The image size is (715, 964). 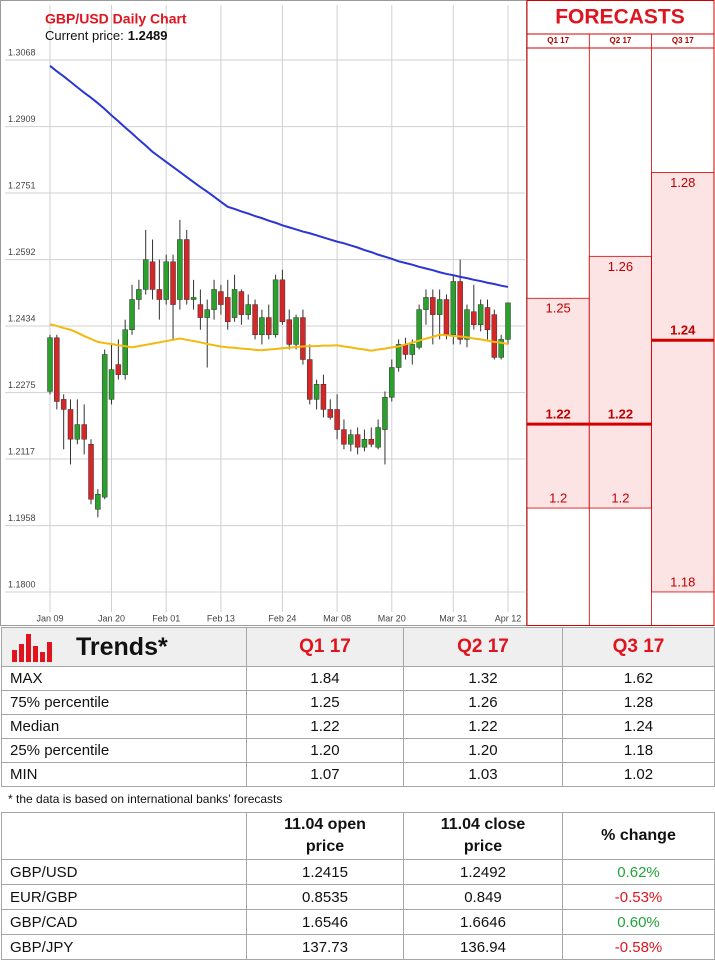 I want to click on table-cell: MIN, so click(x=124, y=774).